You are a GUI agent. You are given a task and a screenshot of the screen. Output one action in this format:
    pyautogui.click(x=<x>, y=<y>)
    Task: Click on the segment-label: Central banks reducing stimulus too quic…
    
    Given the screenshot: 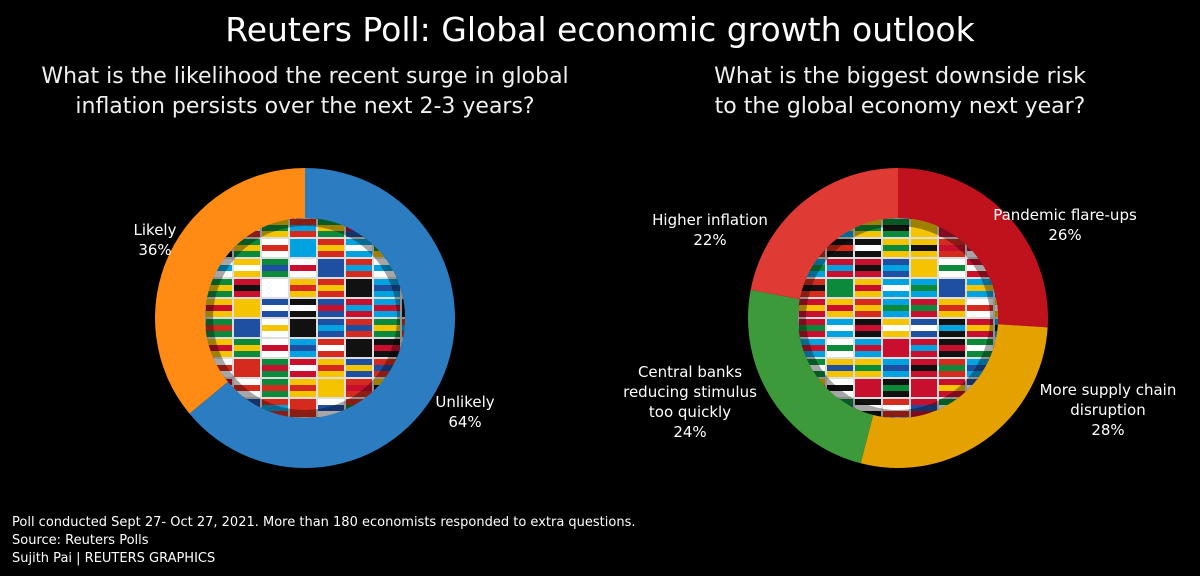 What is the action you would take?
    pyautogui.click(x=690, y=402)
    